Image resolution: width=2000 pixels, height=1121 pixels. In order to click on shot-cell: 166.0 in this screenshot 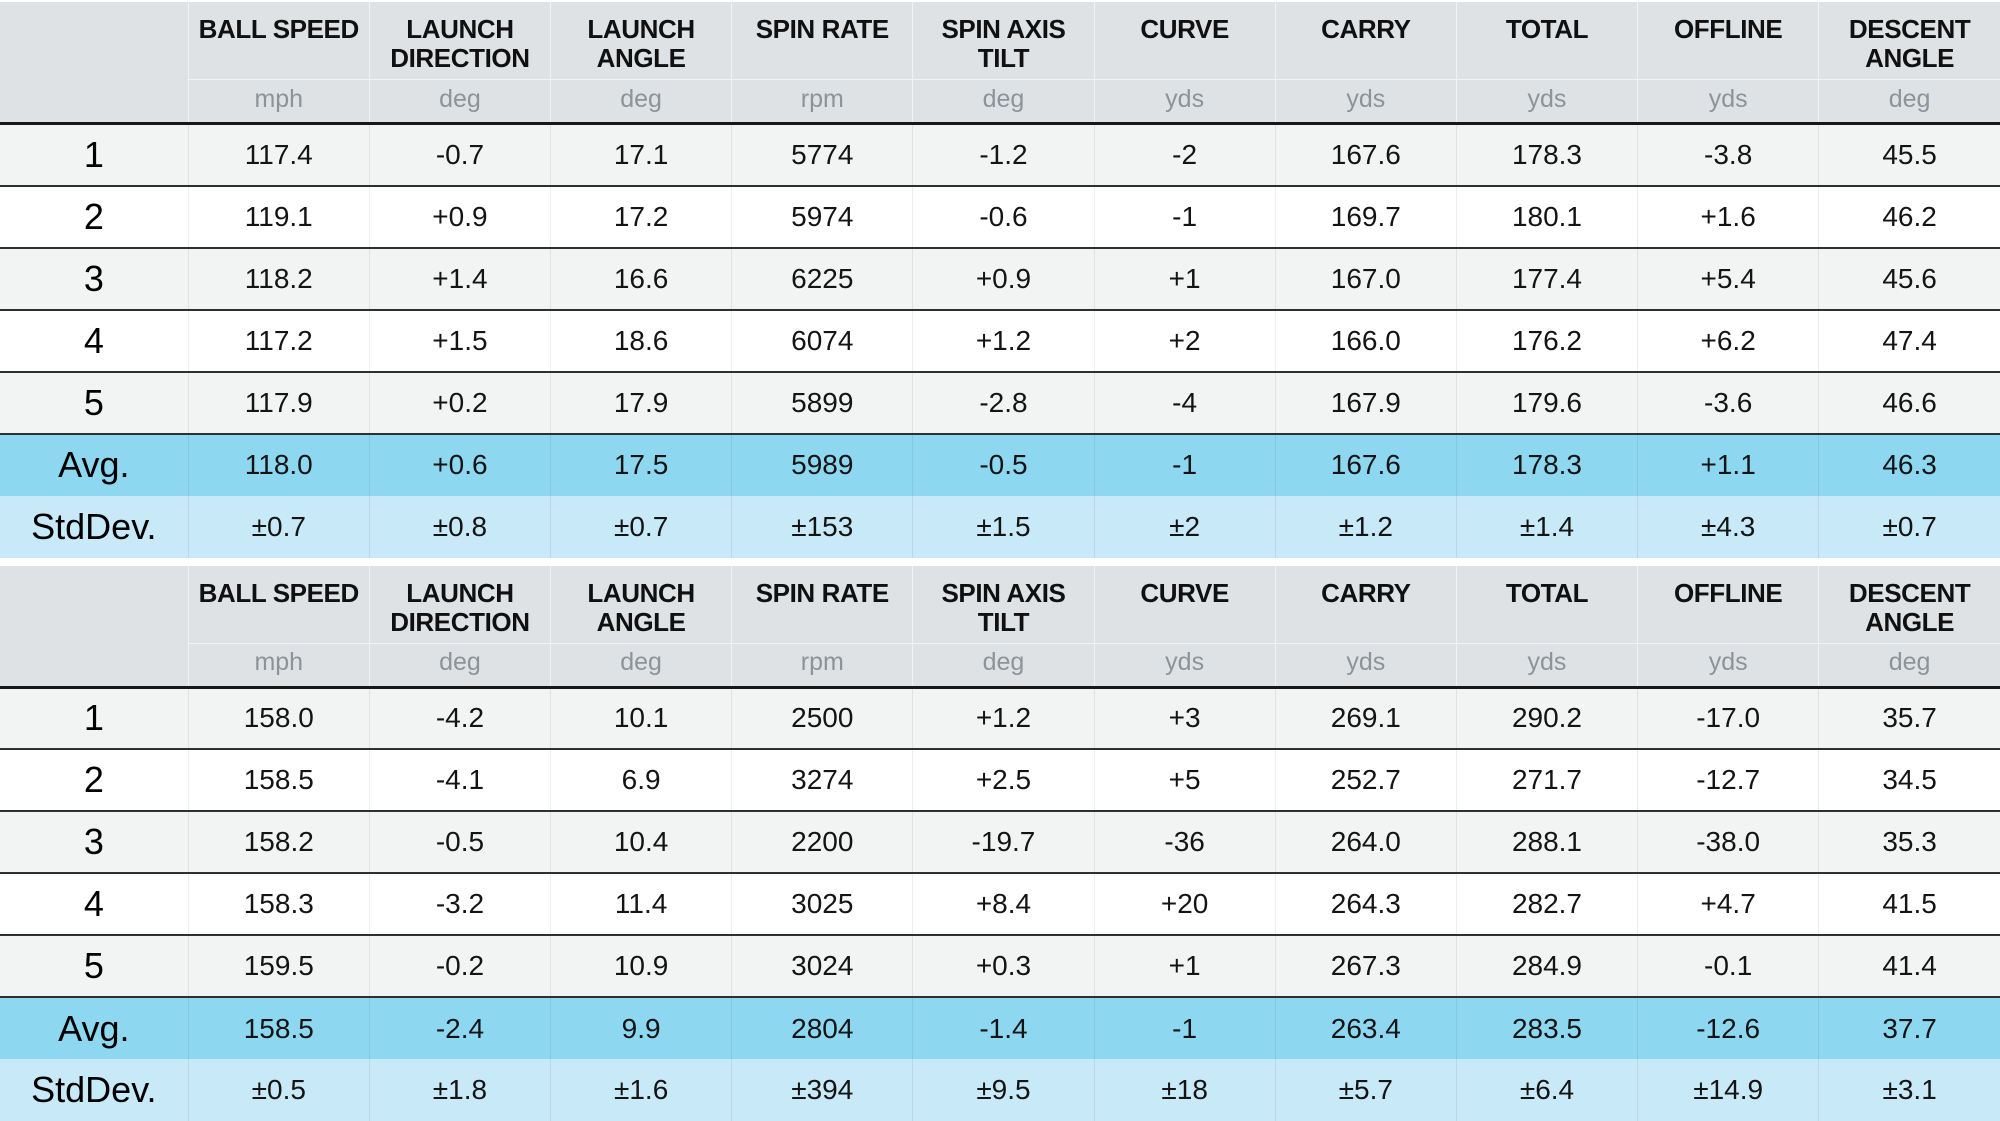, I will do `click(1365, 341)`.